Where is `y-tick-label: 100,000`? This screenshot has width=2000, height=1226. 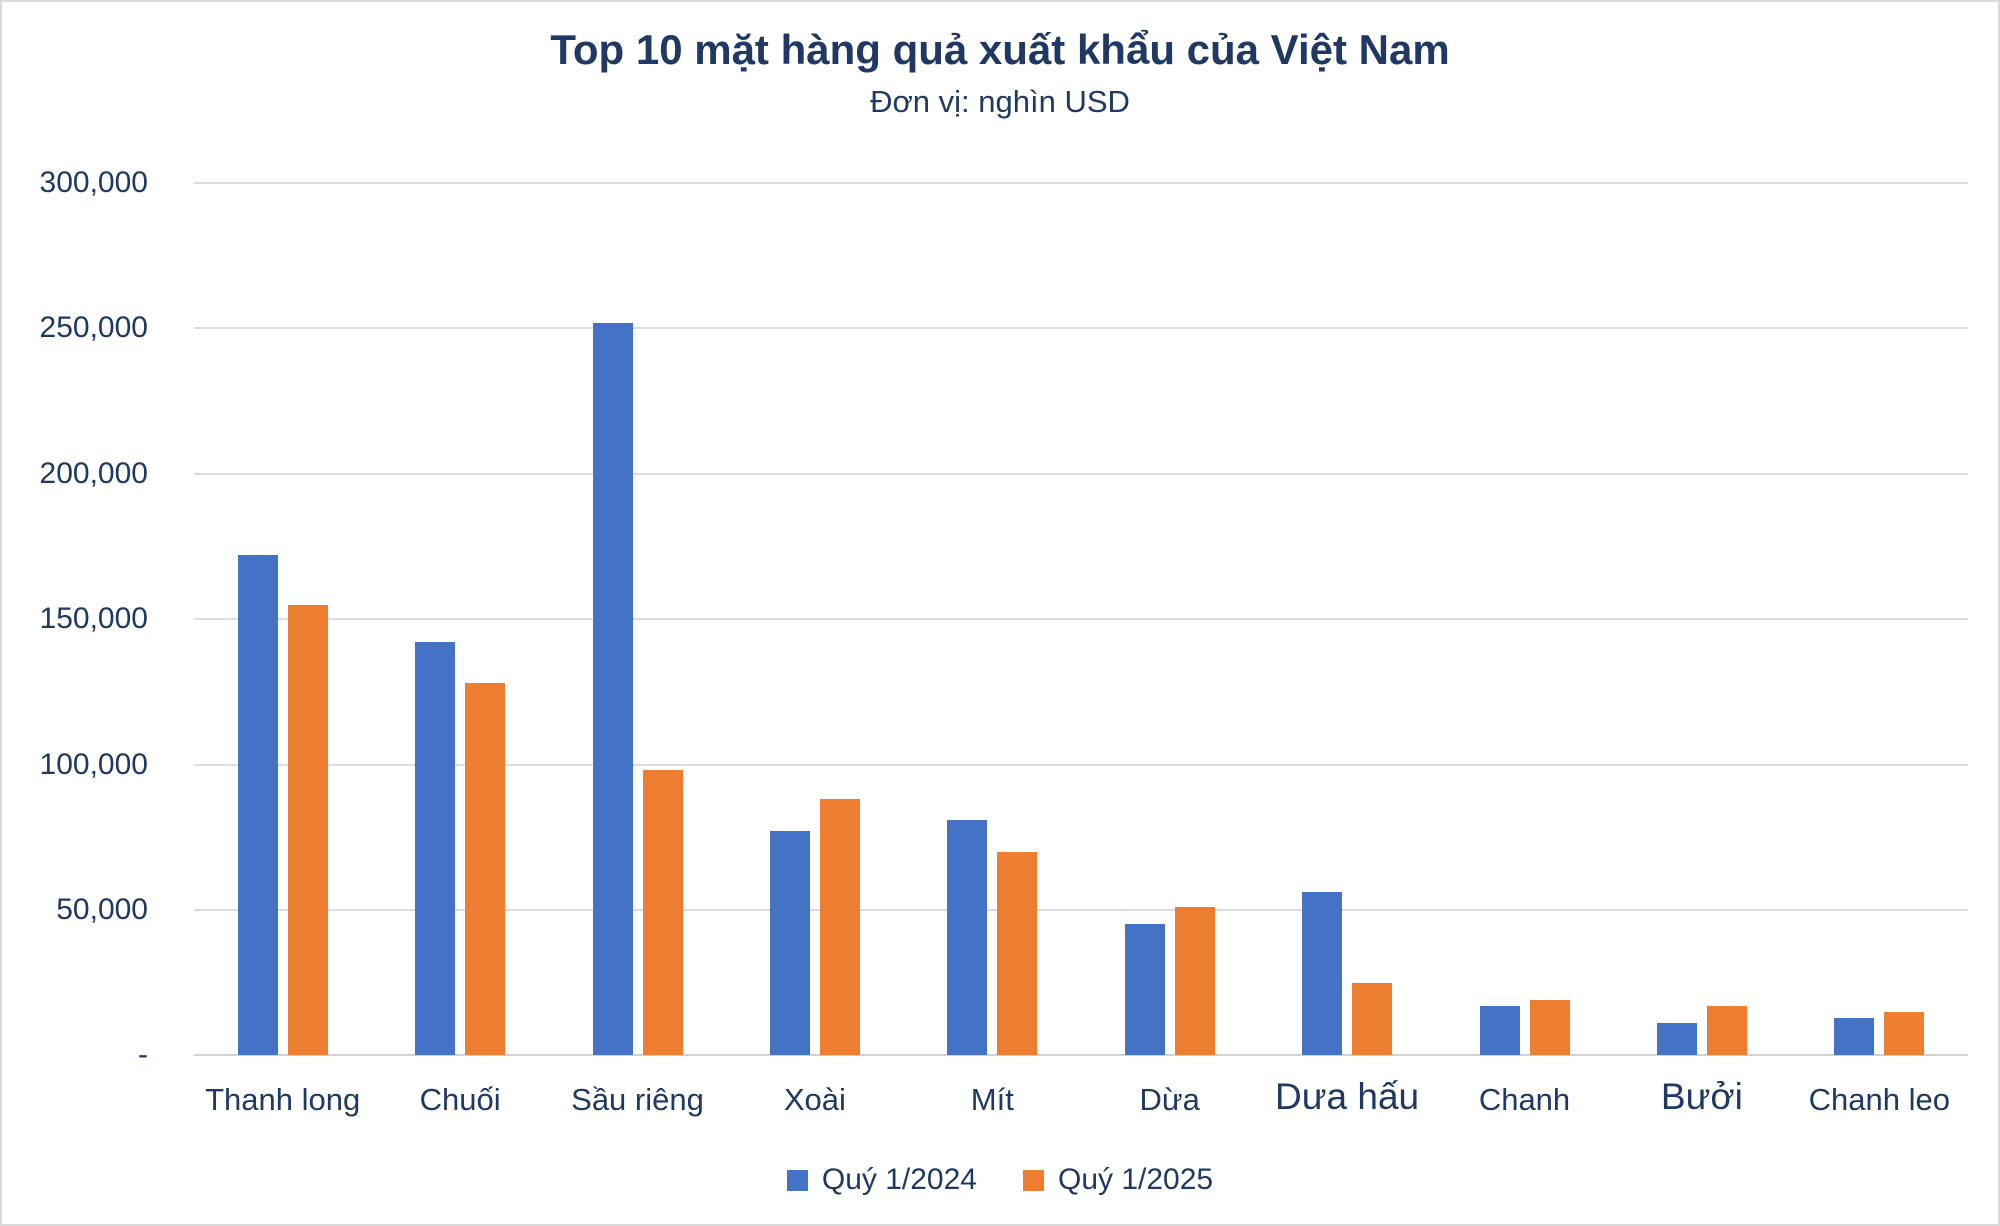
y-tick-label: 100,000 is located at coordinates (93, 764).